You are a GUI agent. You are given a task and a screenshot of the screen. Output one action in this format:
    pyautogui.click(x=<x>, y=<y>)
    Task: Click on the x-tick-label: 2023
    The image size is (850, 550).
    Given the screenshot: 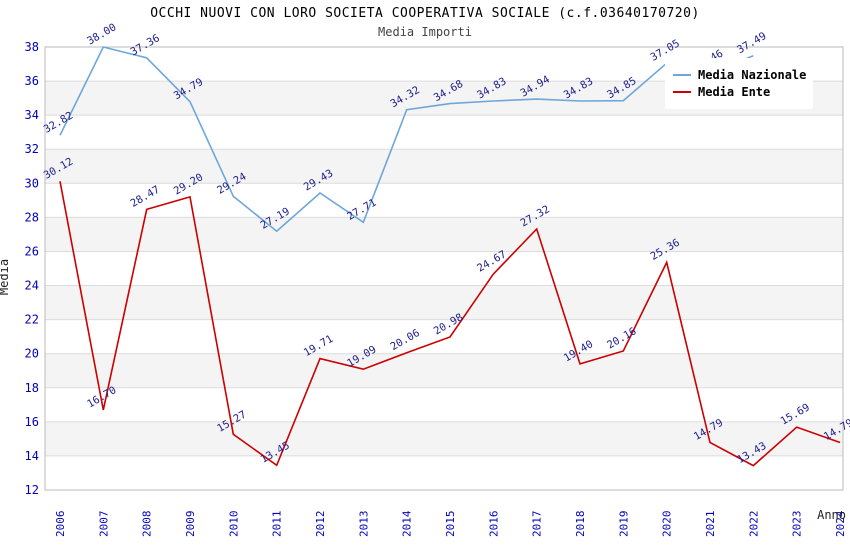 What is the action you would take?
    pyautogui.click(x=797, y=524)
    